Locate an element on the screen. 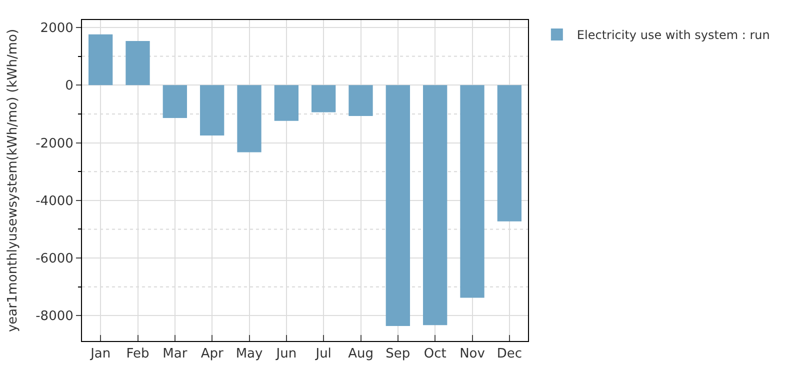 The image size is (787, 374). y-tick-label: -6000 is located at coordinates (55, 259).